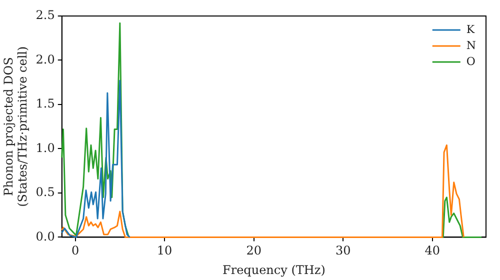 Image resolution: width=500 pixels, height=280 pixels. I want to click on y-tick-label: 1.5, so click(45, 103).